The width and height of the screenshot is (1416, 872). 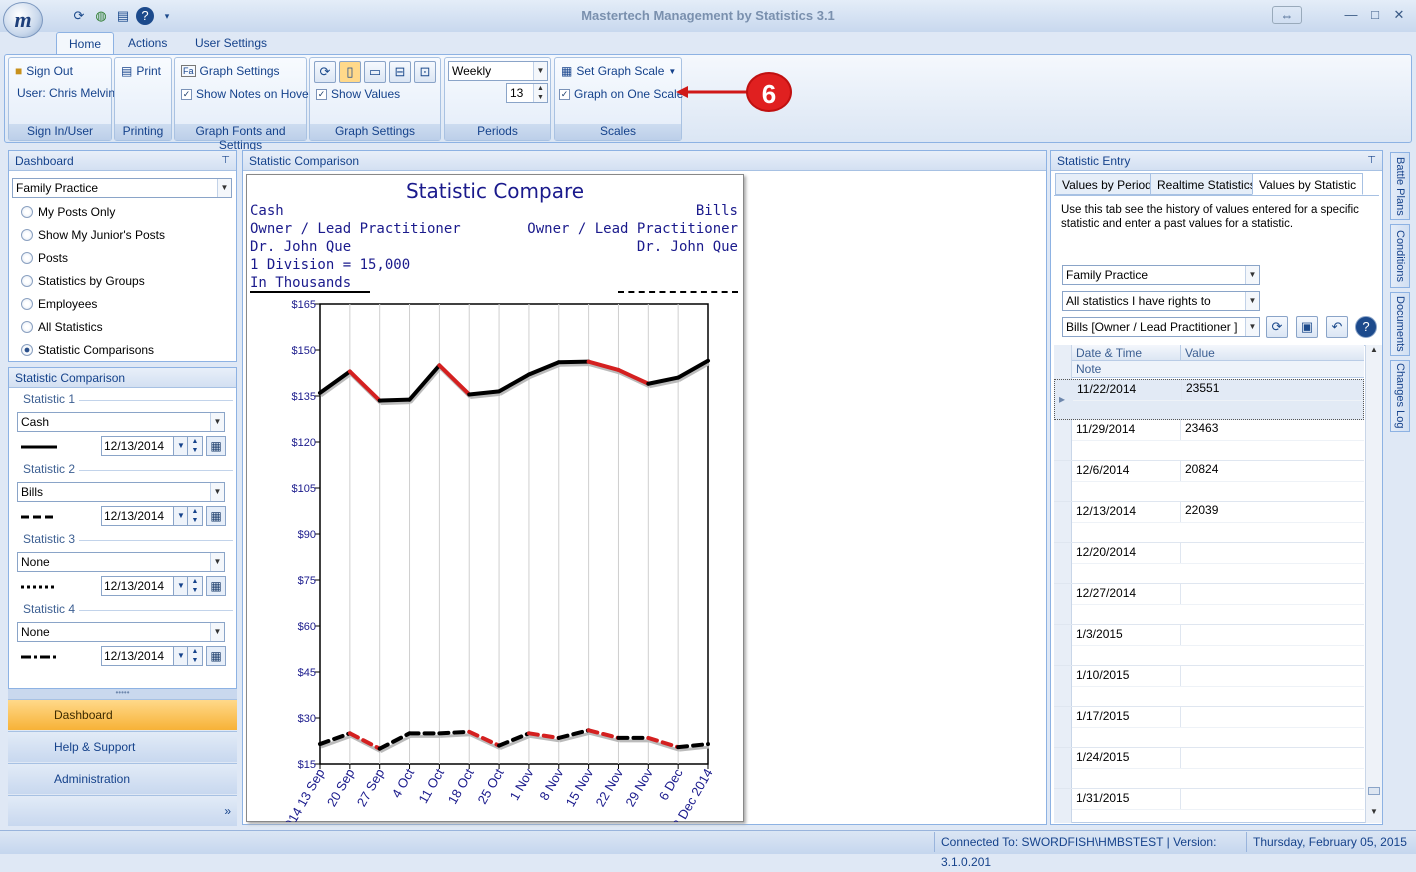 I want to click on table-row: 11/22/2014 23551 ▸, so click(x=1209, y=399).